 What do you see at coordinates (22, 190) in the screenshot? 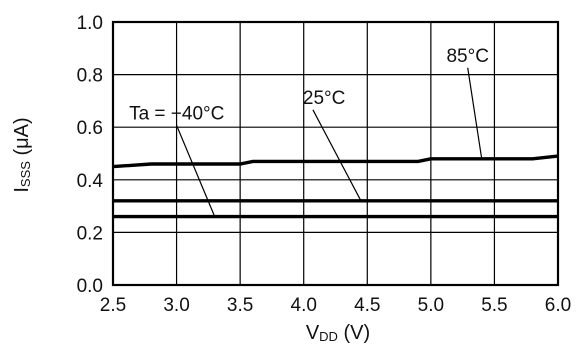
I see `y-axis-label-main: I` at bounding box center [22, 190].